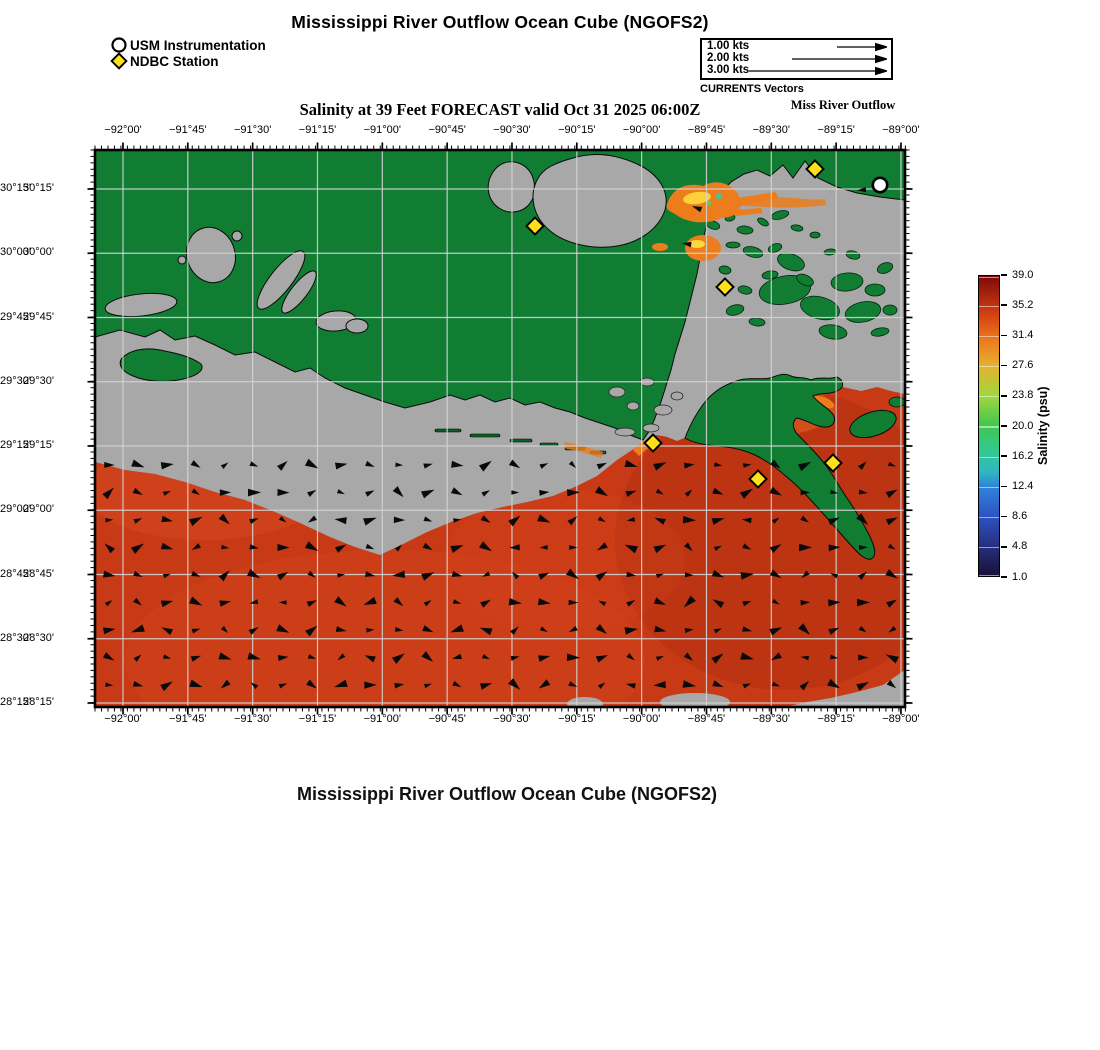  Describe the element at coordinates (836, 719) in the screenshot. I see `x-tick-label-bottom: −89°15'` at that location.